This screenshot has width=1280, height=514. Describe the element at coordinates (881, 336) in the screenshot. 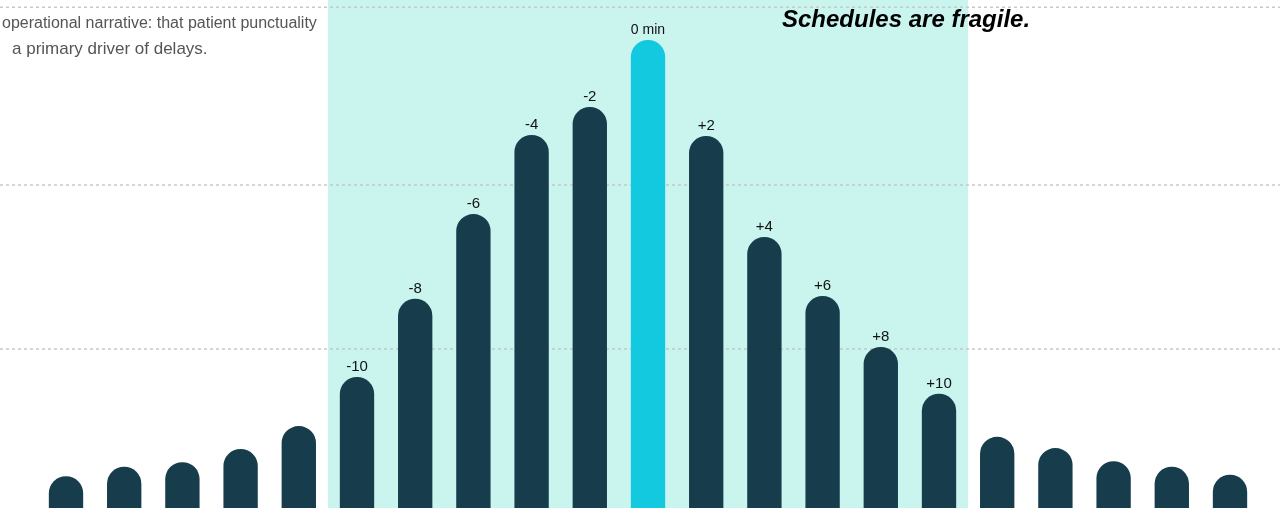

I see `x-tick-label: +8` at that location.